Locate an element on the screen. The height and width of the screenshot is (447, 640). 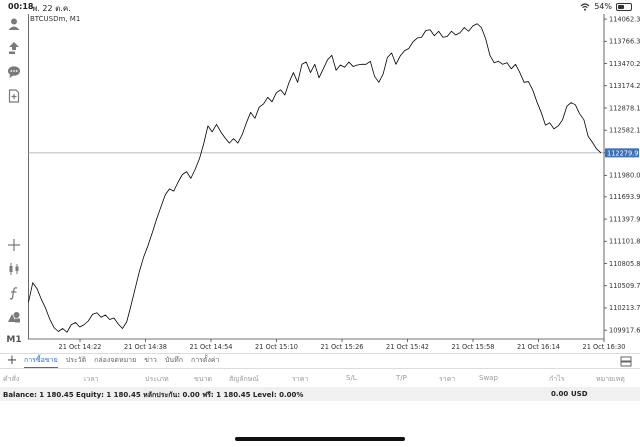
column-comment: หมายเหตุ is located at coordinates (610, 379).